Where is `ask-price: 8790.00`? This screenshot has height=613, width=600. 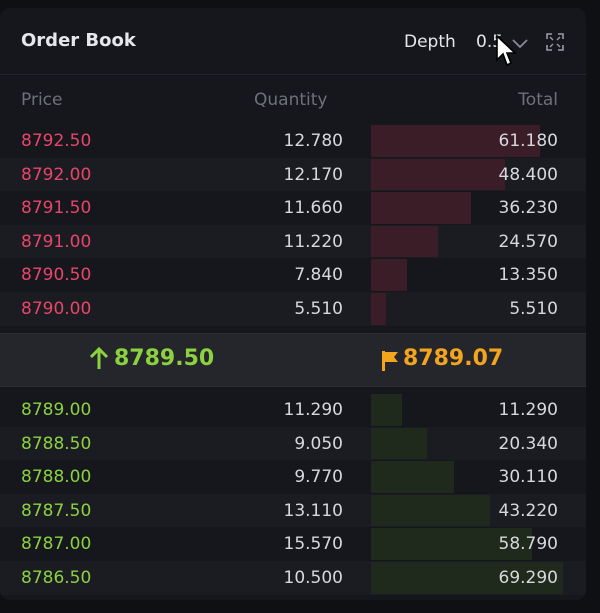
ask-price: 8790.00 is located at coordinates (56, 308).